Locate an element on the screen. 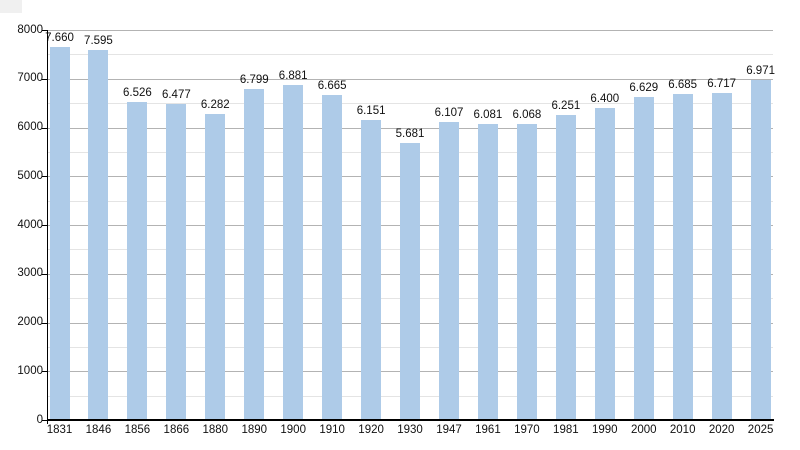 The height and width of the screenshot is (450, 800). bar-value-label: 6.685 is located at coordinates (683, 85).